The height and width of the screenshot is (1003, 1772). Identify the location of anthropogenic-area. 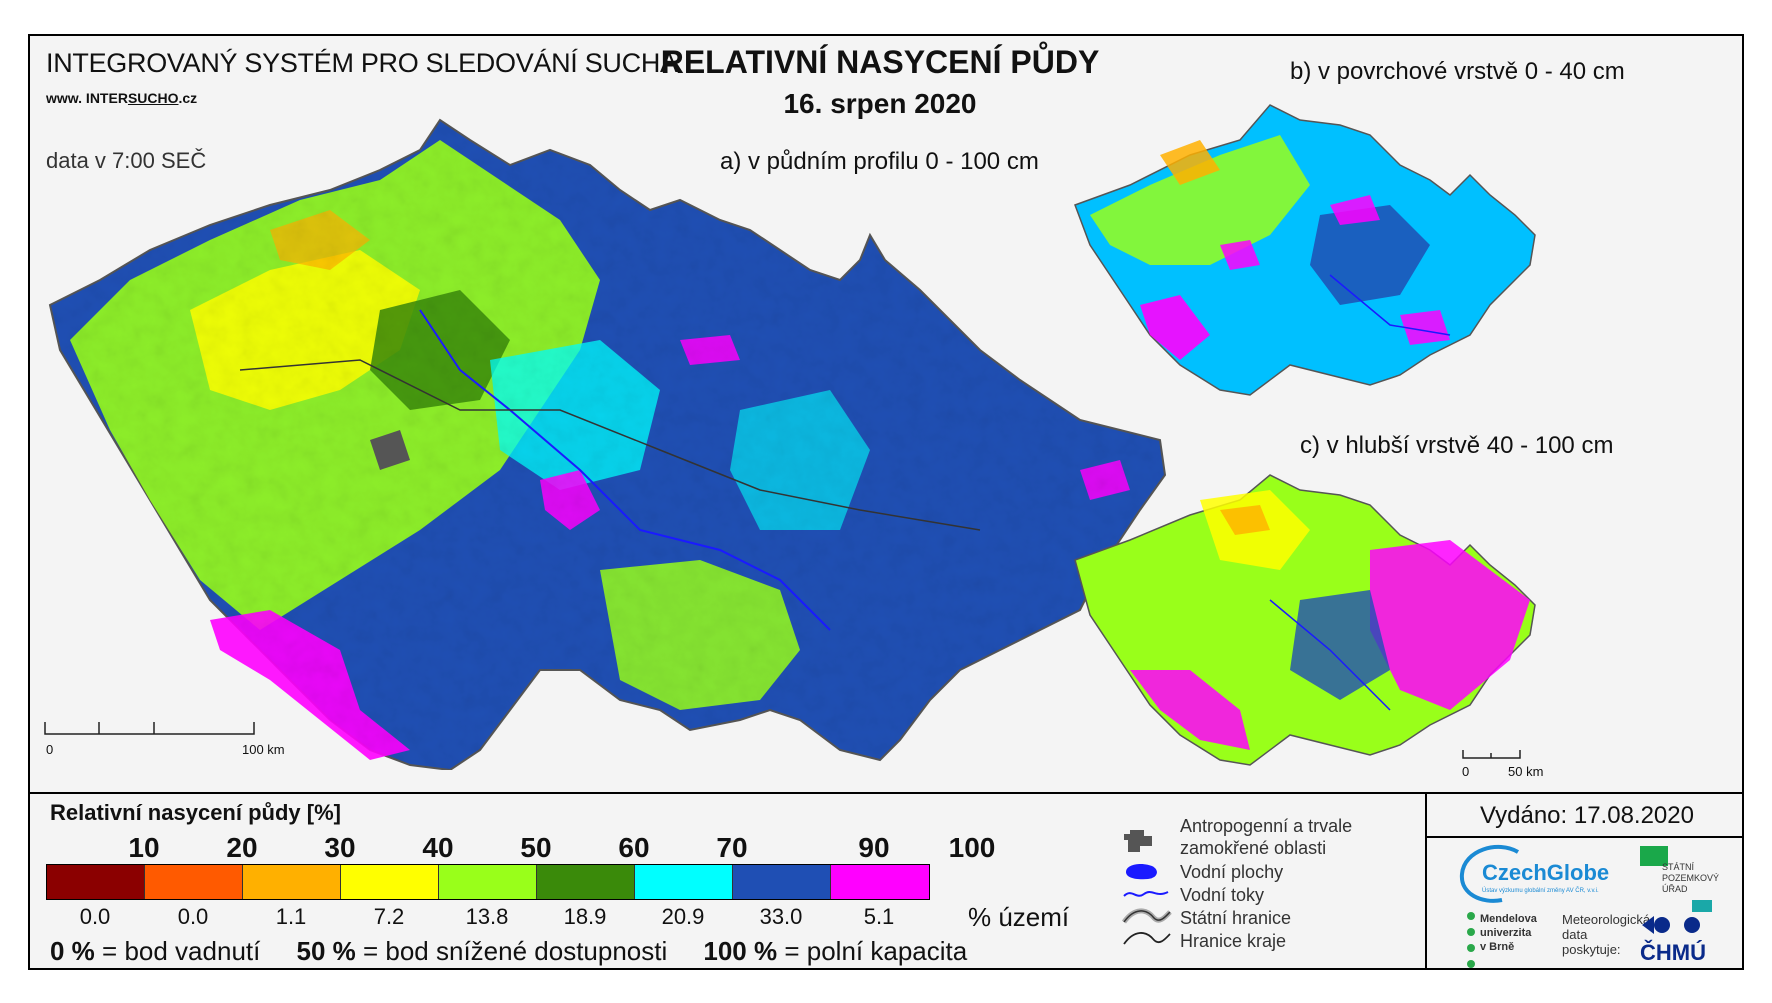
(390, 450).